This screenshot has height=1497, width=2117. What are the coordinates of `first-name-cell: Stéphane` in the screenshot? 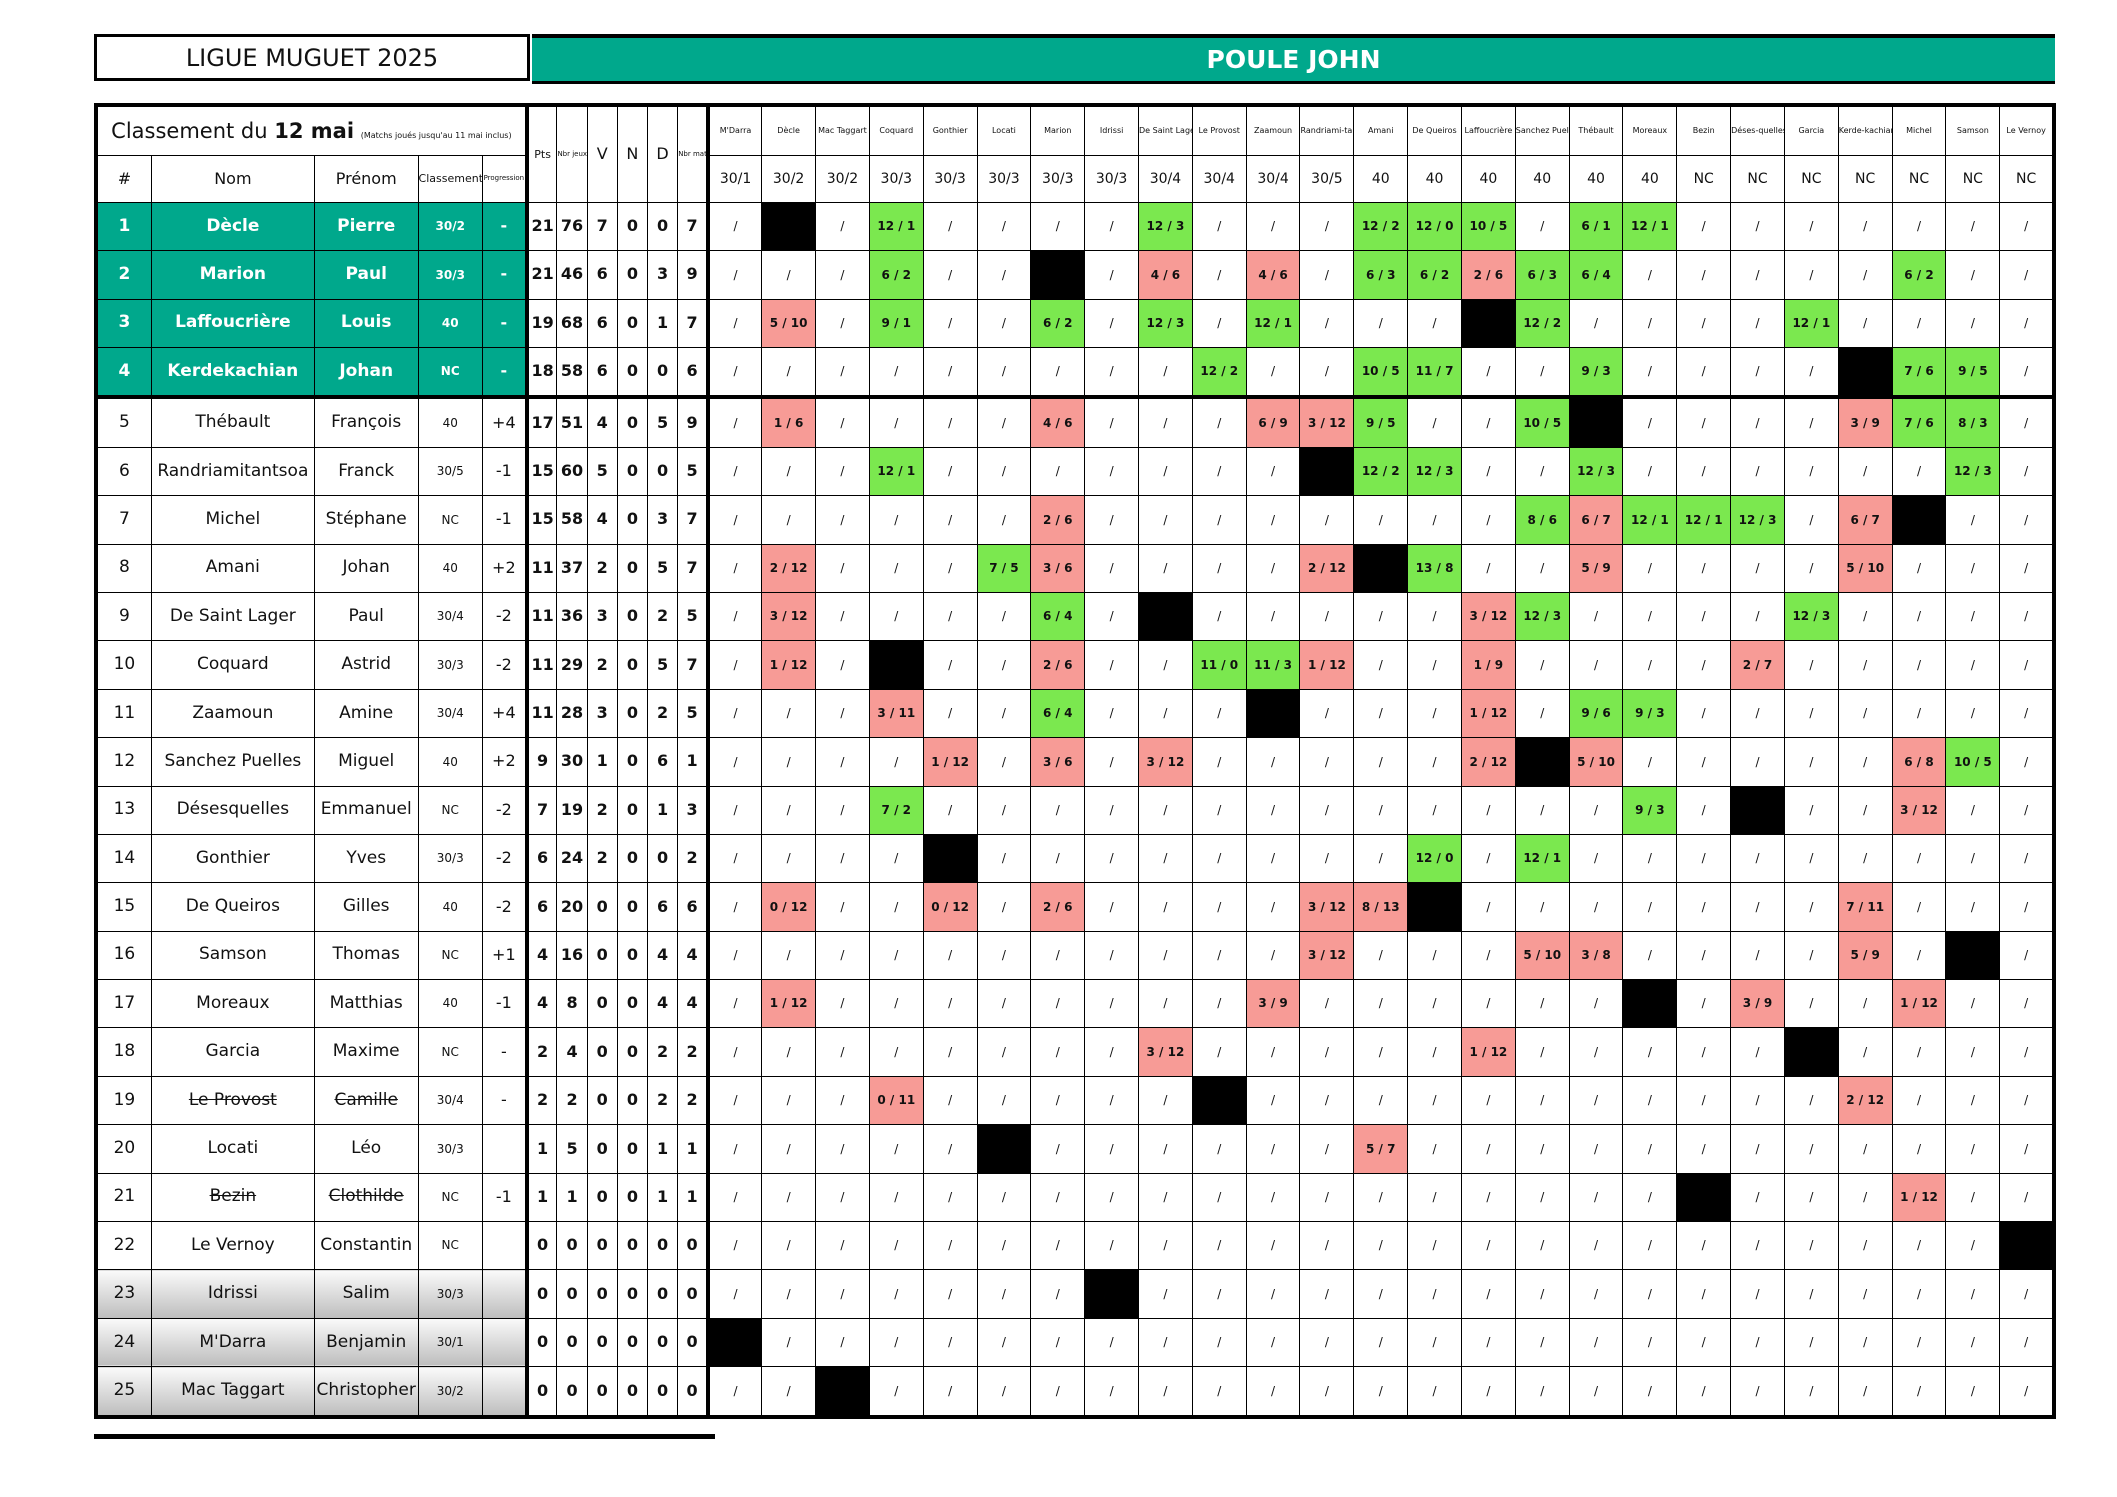 It's located at (366, 520).